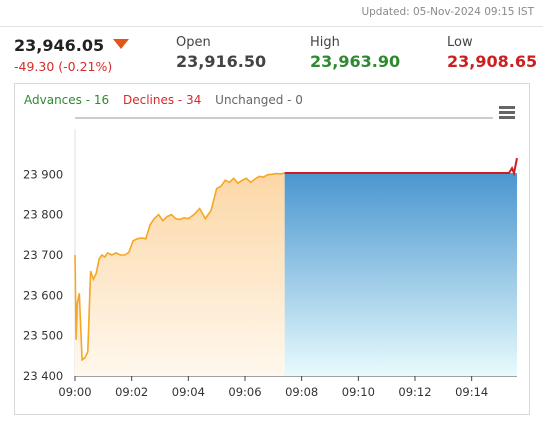 The width and height of the screenshot is (543, 424). I want to click on high-value: 23,963.90, so click(355, 61).